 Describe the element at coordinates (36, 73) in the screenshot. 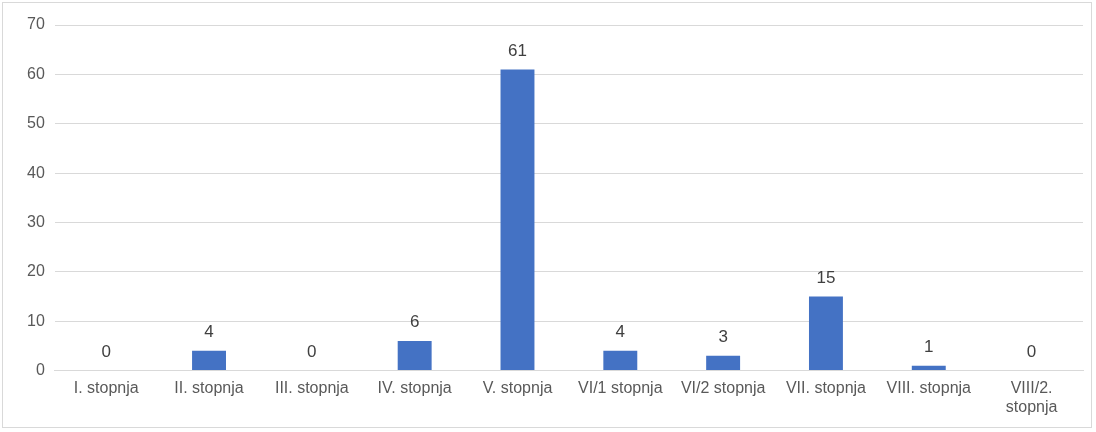

I see `y-tick-label: 60` at that location.